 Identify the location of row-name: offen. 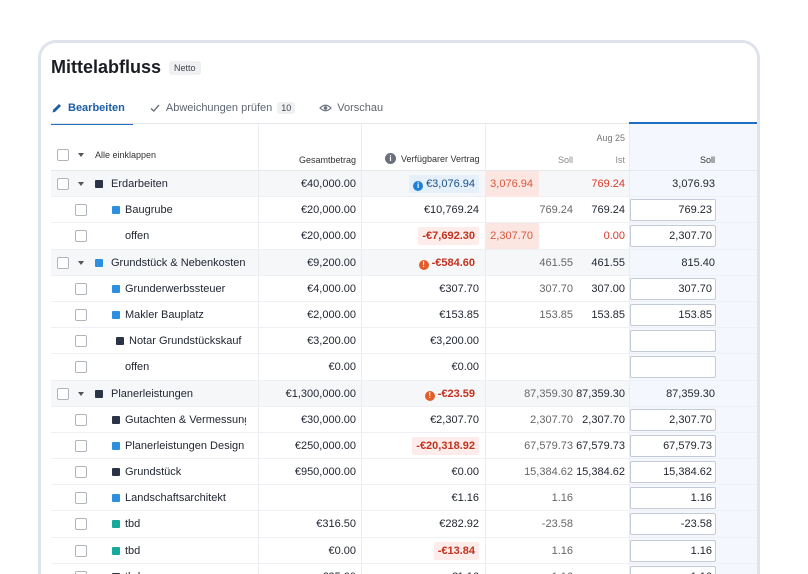
(137, 367).